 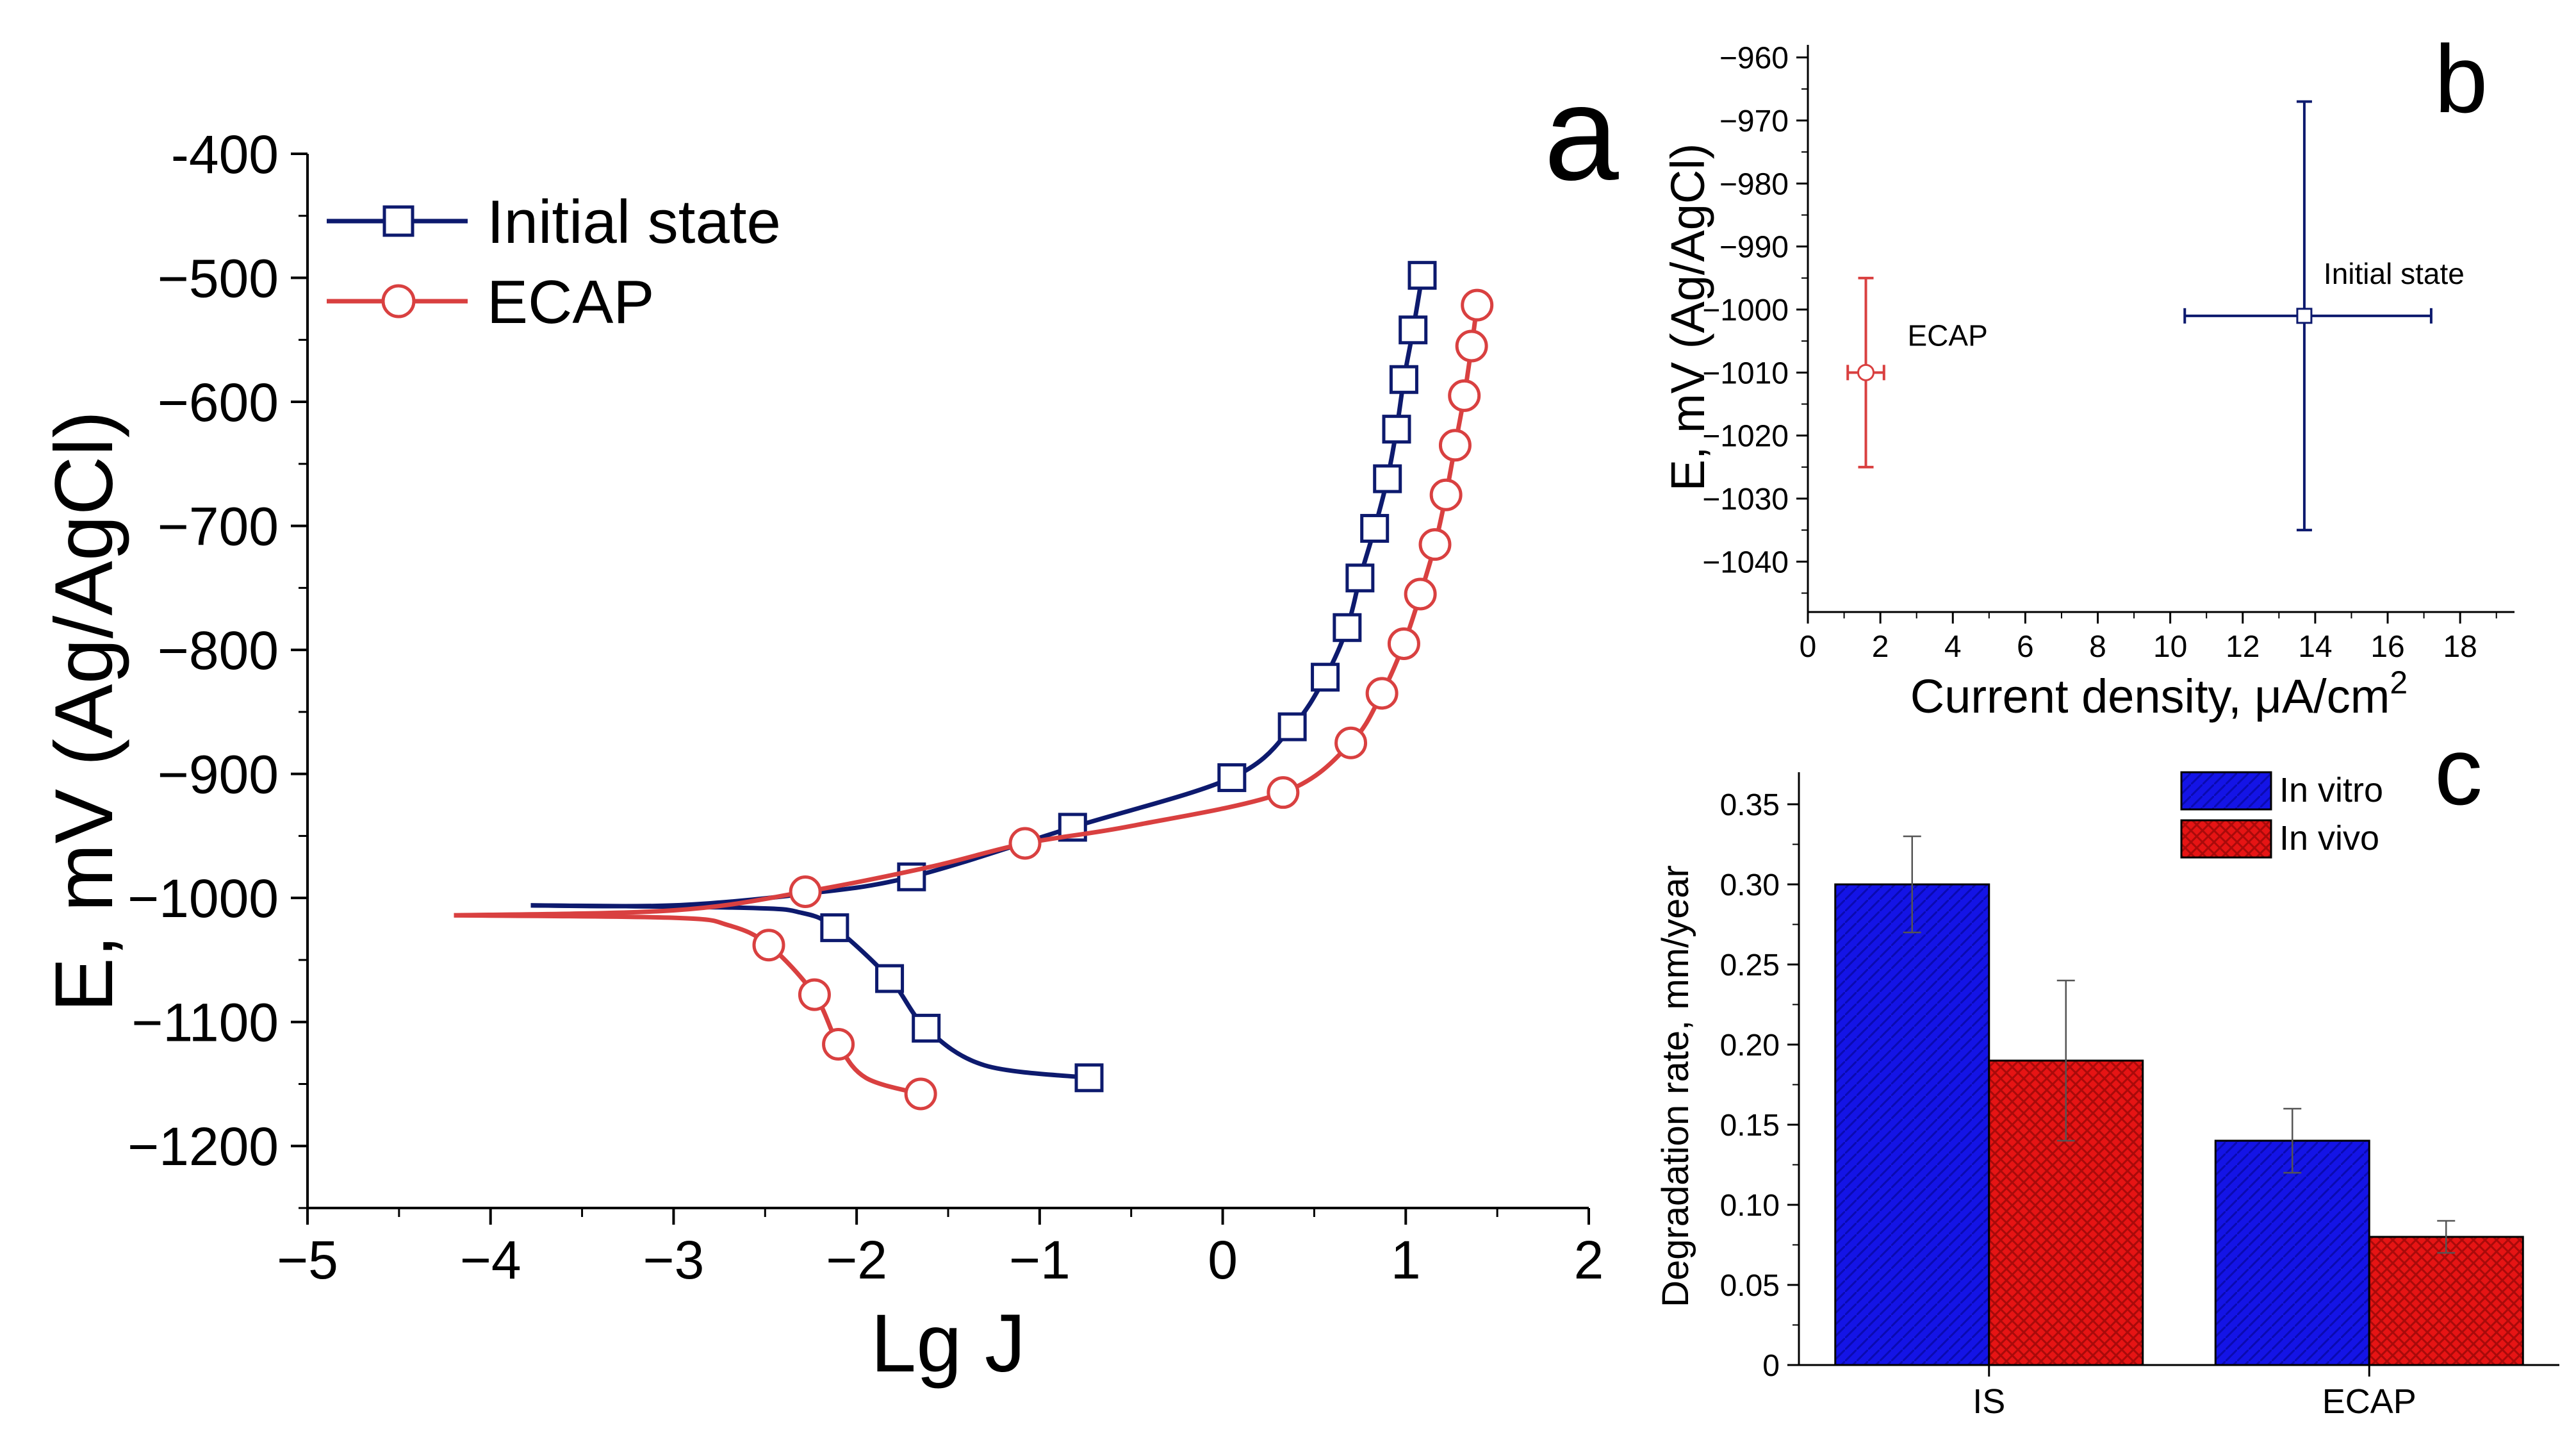 What do you see at coordinates (2170, 647) in the screenshot?
I see `panel-b-x-tick-label: 10` at bounding box center [2170, 647].